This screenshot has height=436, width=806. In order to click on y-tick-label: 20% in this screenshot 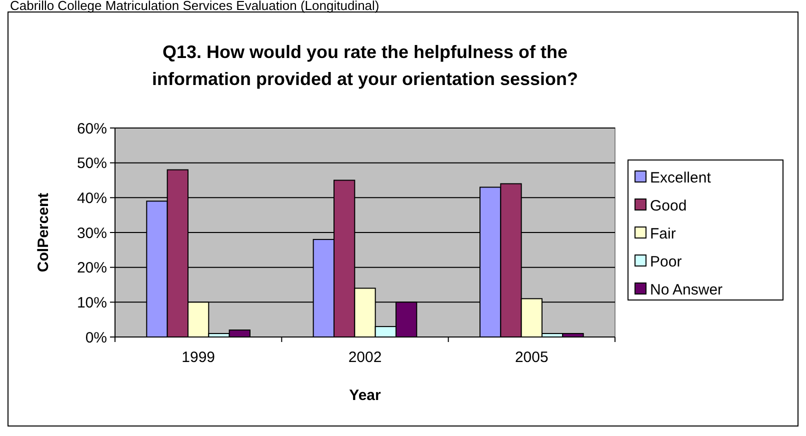, I will do `click(91, 268)`.